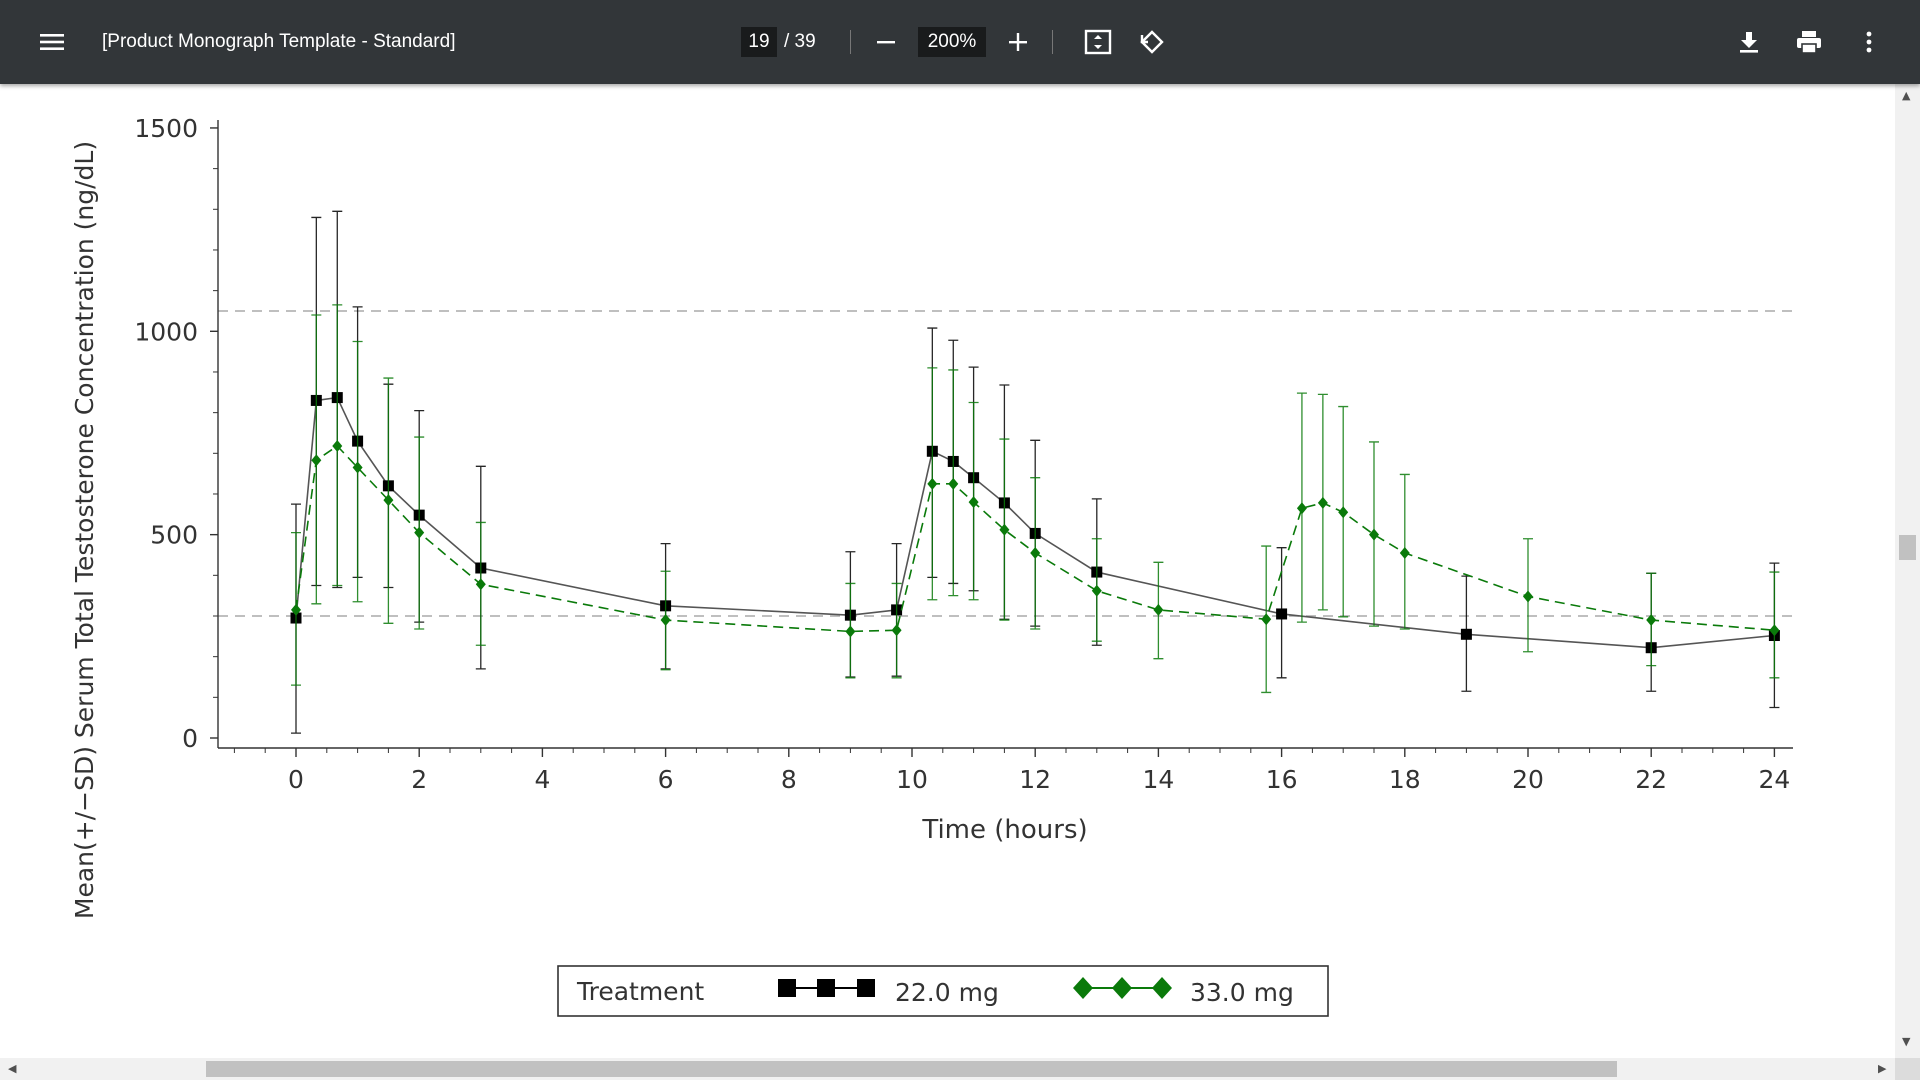 This screenshot has width=1920, height=1080. Describe the element at coordinates (52, 42) in the screenshot. I see `hamburger-menu-icon` at that location.